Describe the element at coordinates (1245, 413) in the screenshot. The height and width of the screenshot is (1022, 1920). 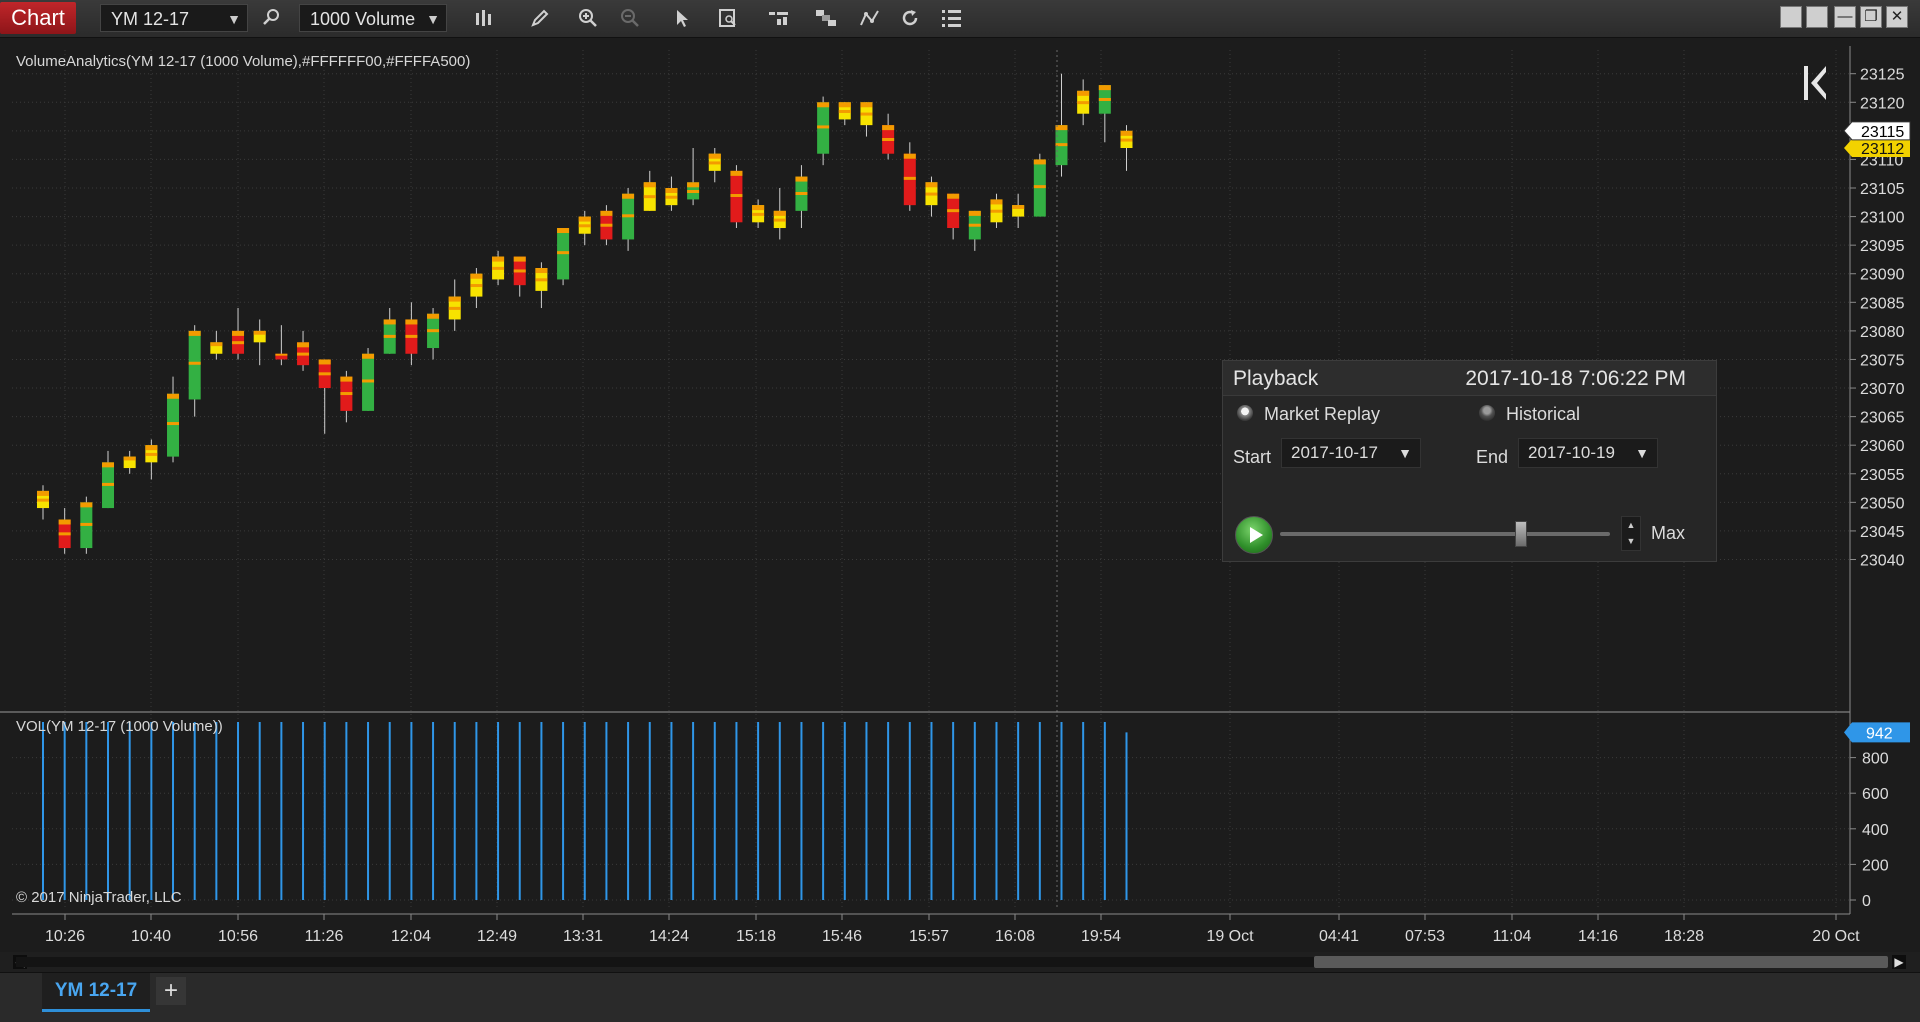
I see `market-replay-radio` at that location.